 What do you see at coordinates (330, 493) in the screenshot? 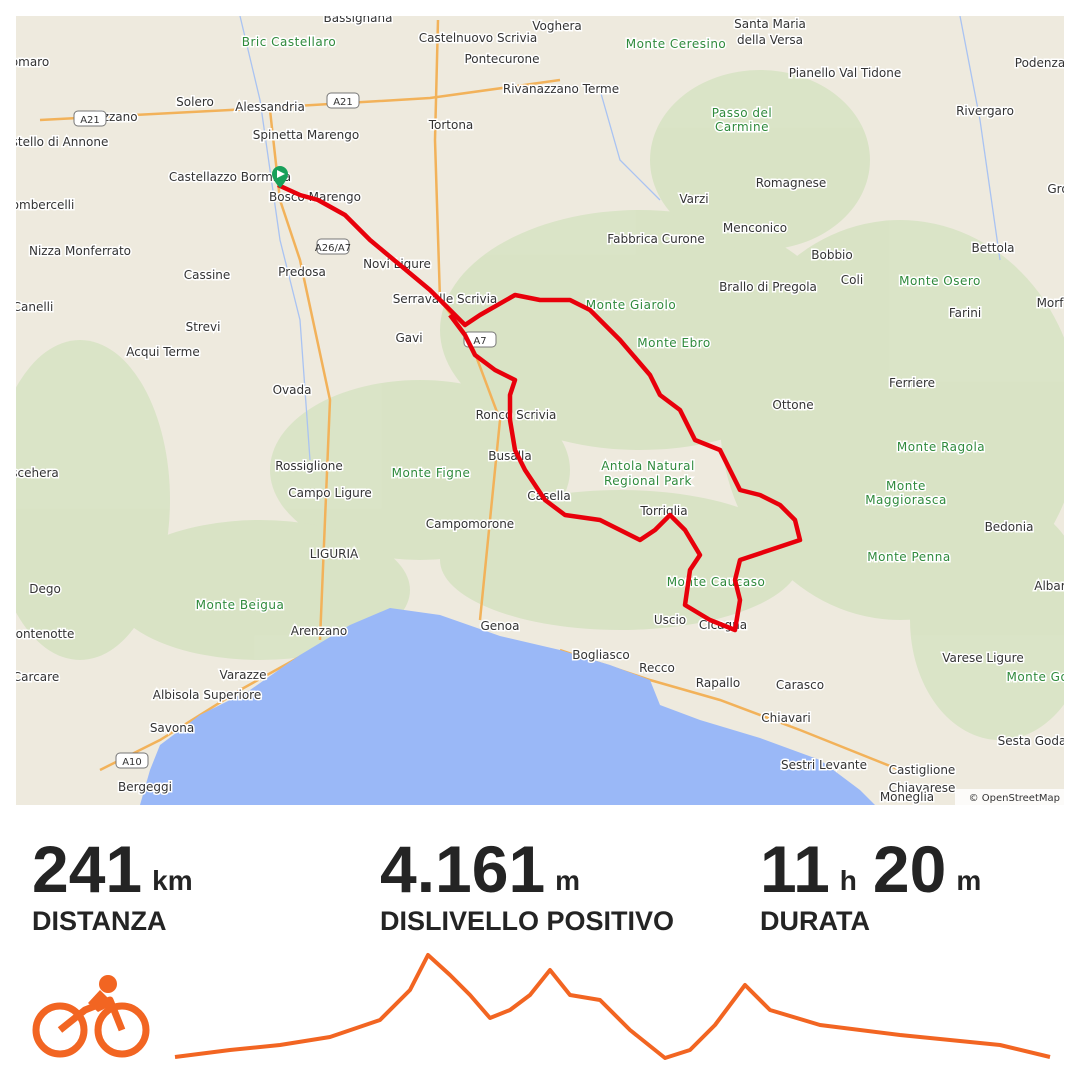
I see `place-label: Campo Ligure` at bounding box center [330, 493].